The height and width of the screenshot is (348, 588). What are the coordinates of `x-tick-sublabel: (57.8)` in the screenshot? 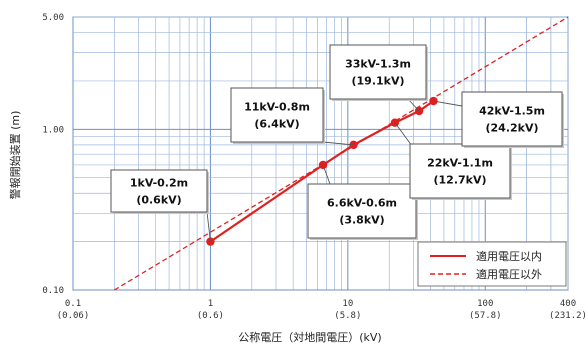 It's located at (485, 316).